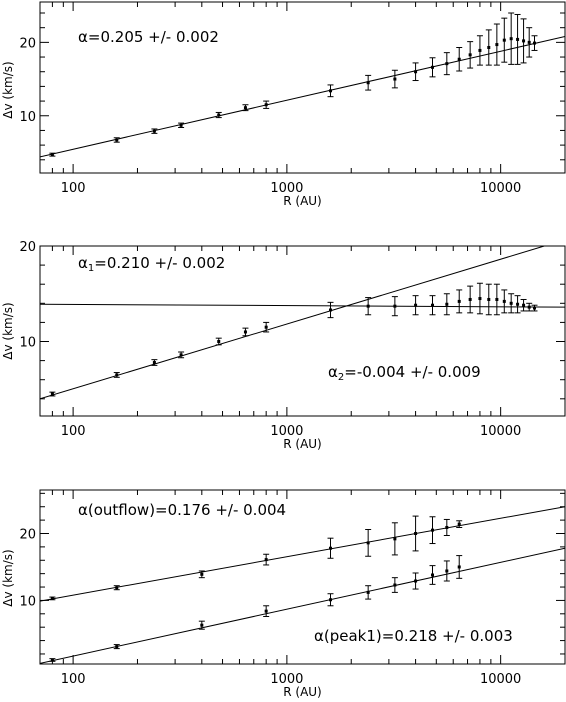 Image resolution: width=566 pixels, height=702 pixels. Describe the element at coordinates (412, 372) in the screenshot. I see `fit-value: =-0.004 +/- 0.009` at that location.